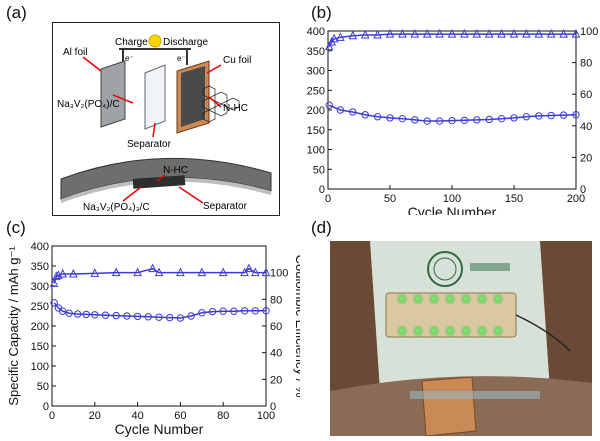 Image resolution: width=600 pixels, height=441 pixels. I want to click on y-left-tick-label: 350, so click(316, 52).